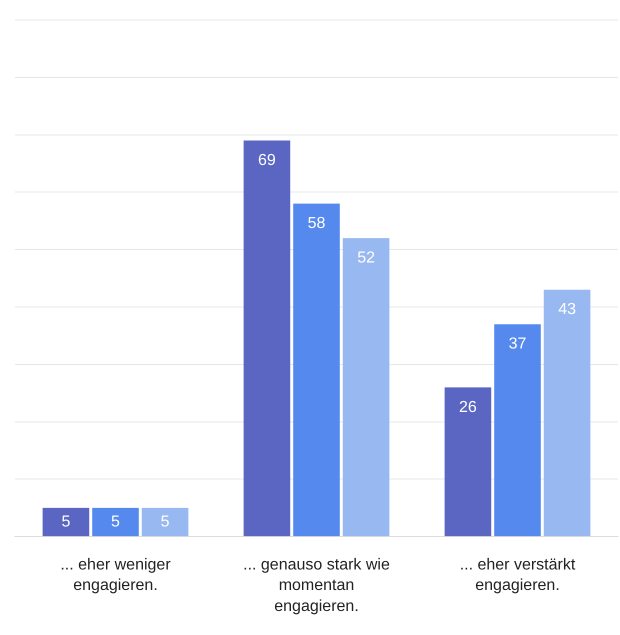 The width and height of the screenshot is (620, 635). What do you see at coordinates (366, 258) in the screenshot?
I see `data-label: 52` at bounding box center [366, 258].